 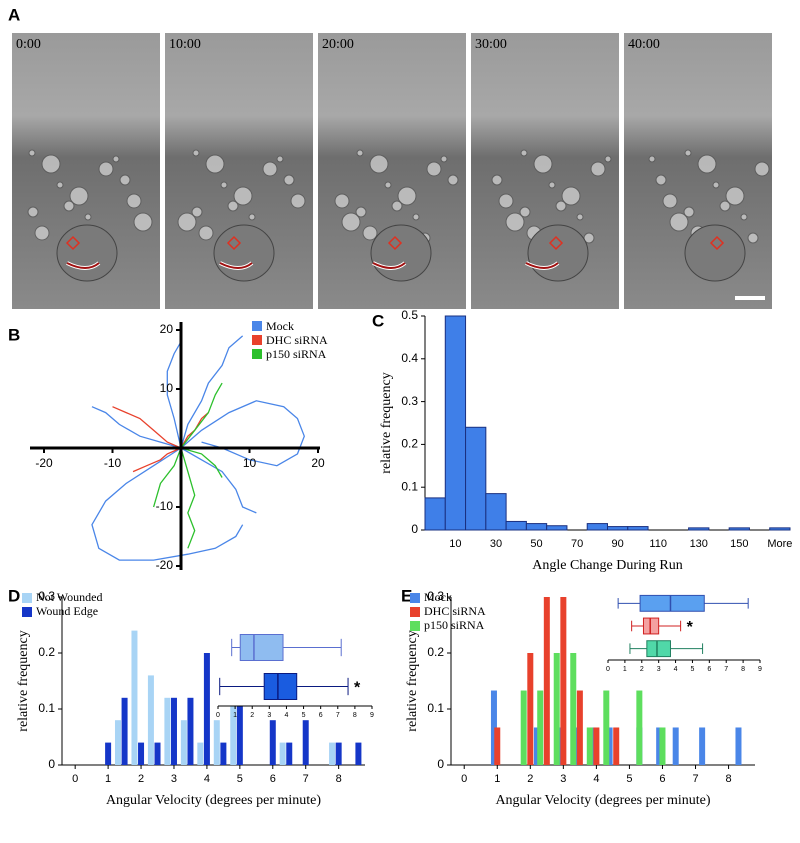 I want to click on y-tick-label: 0.4, so click(x=409, y=358).